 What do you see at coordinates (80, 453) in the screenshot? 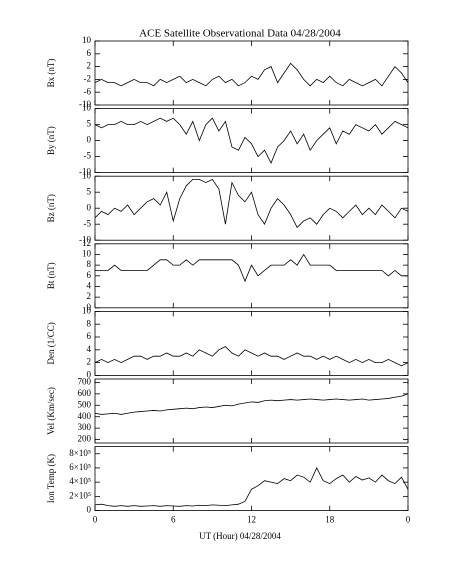
I see `y-tick-label: 8×10⁵` at bounding box center [80, 453].